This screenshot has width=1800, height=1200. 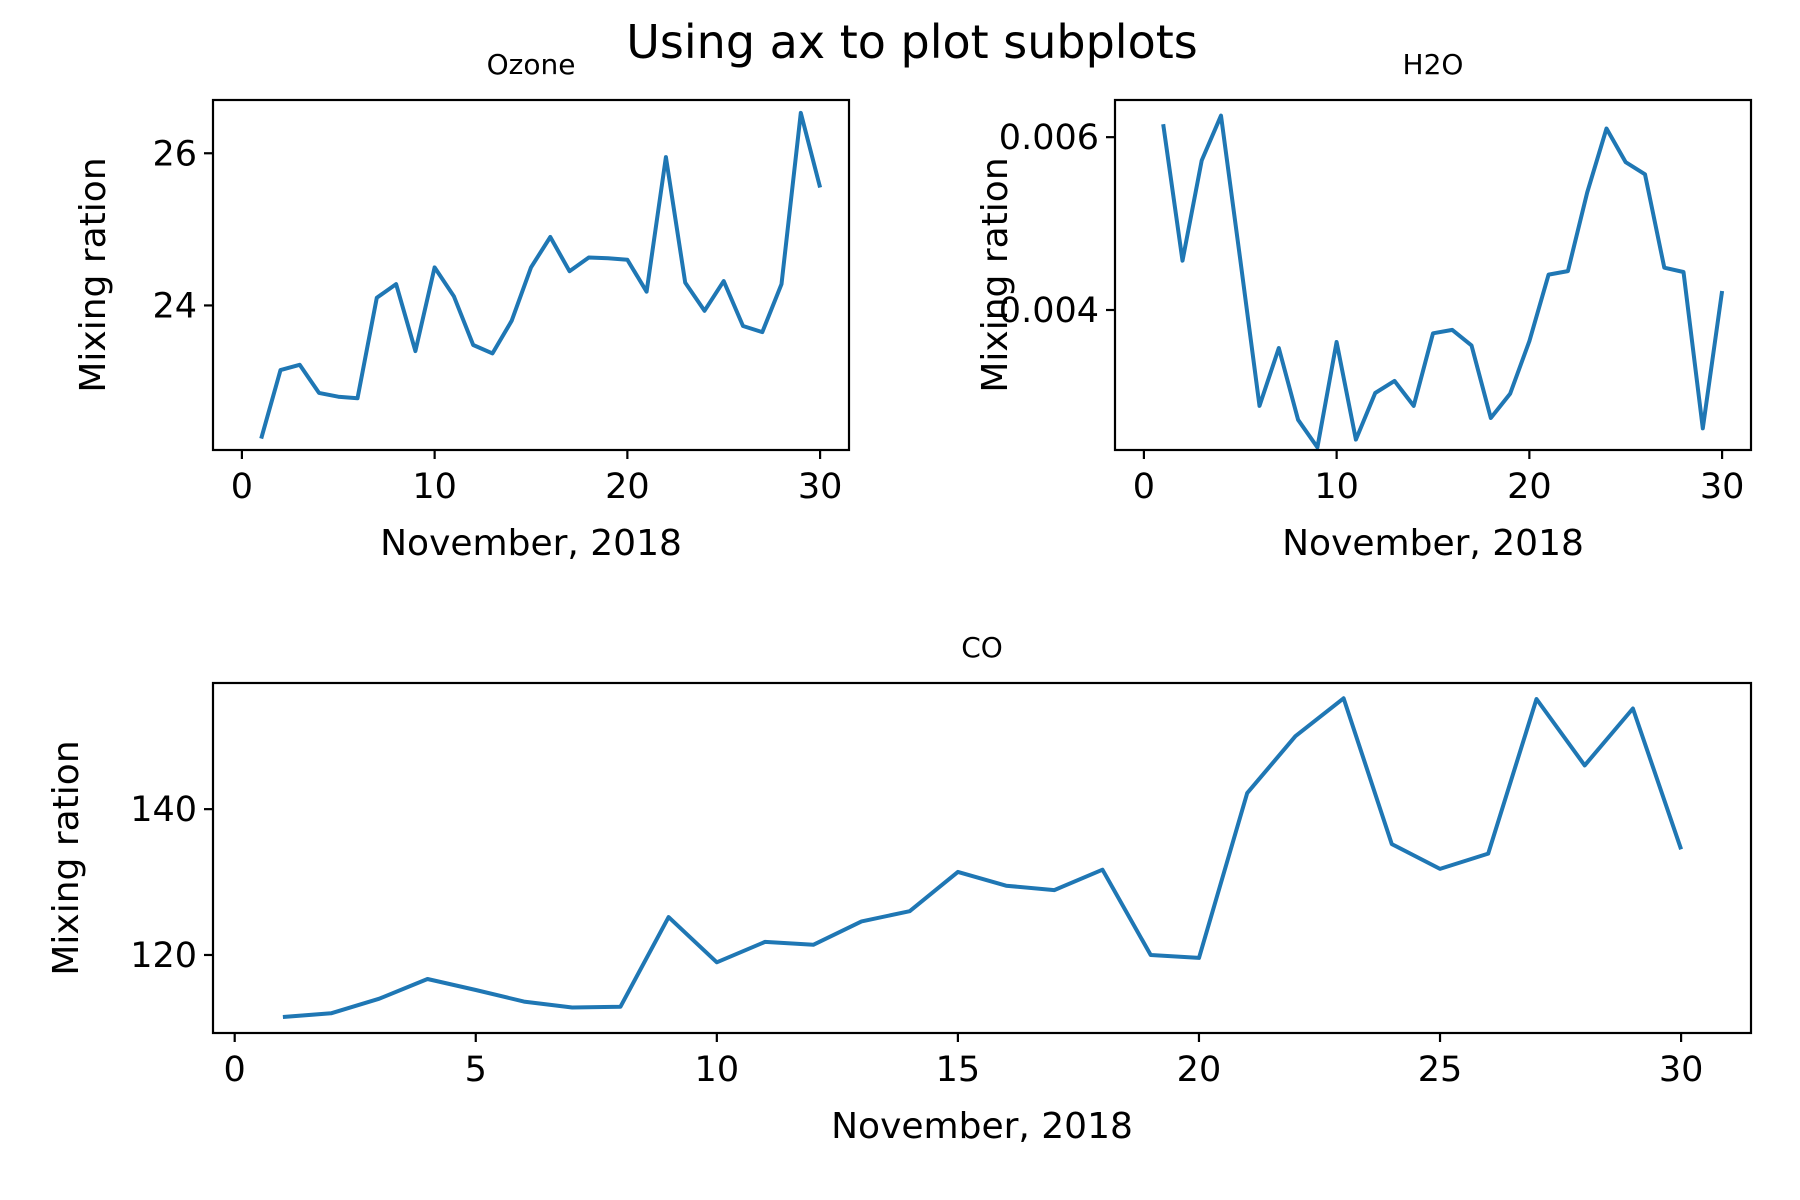 What do you see at coordinates (163, 810) in the screenshot?
I see `y-tick-label: 140` at bounding box center [163, 810].